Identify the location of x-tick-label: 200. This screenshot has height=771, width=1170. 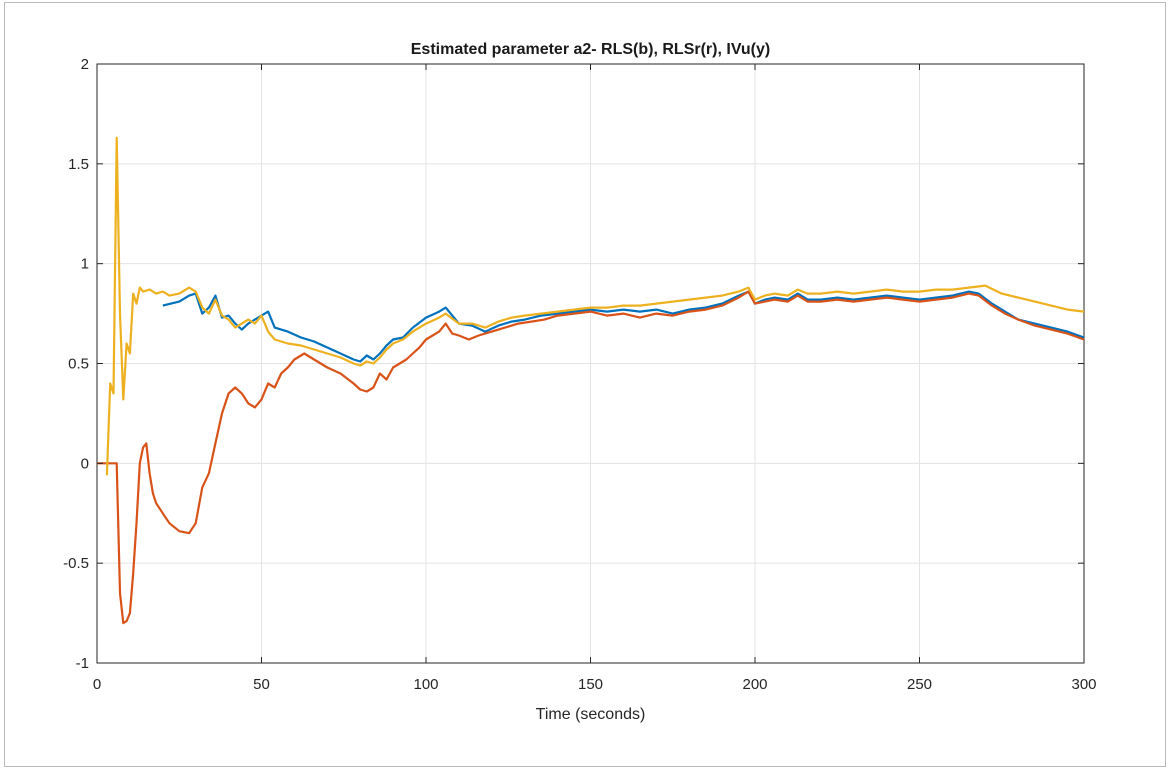
(754, 684).